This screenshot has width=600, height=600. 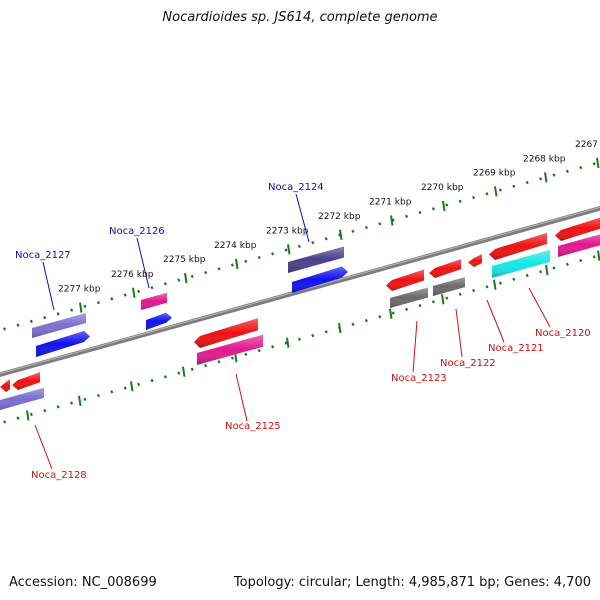 I want to click on gene-label: Noca_2127, so click(x=43, y=255).